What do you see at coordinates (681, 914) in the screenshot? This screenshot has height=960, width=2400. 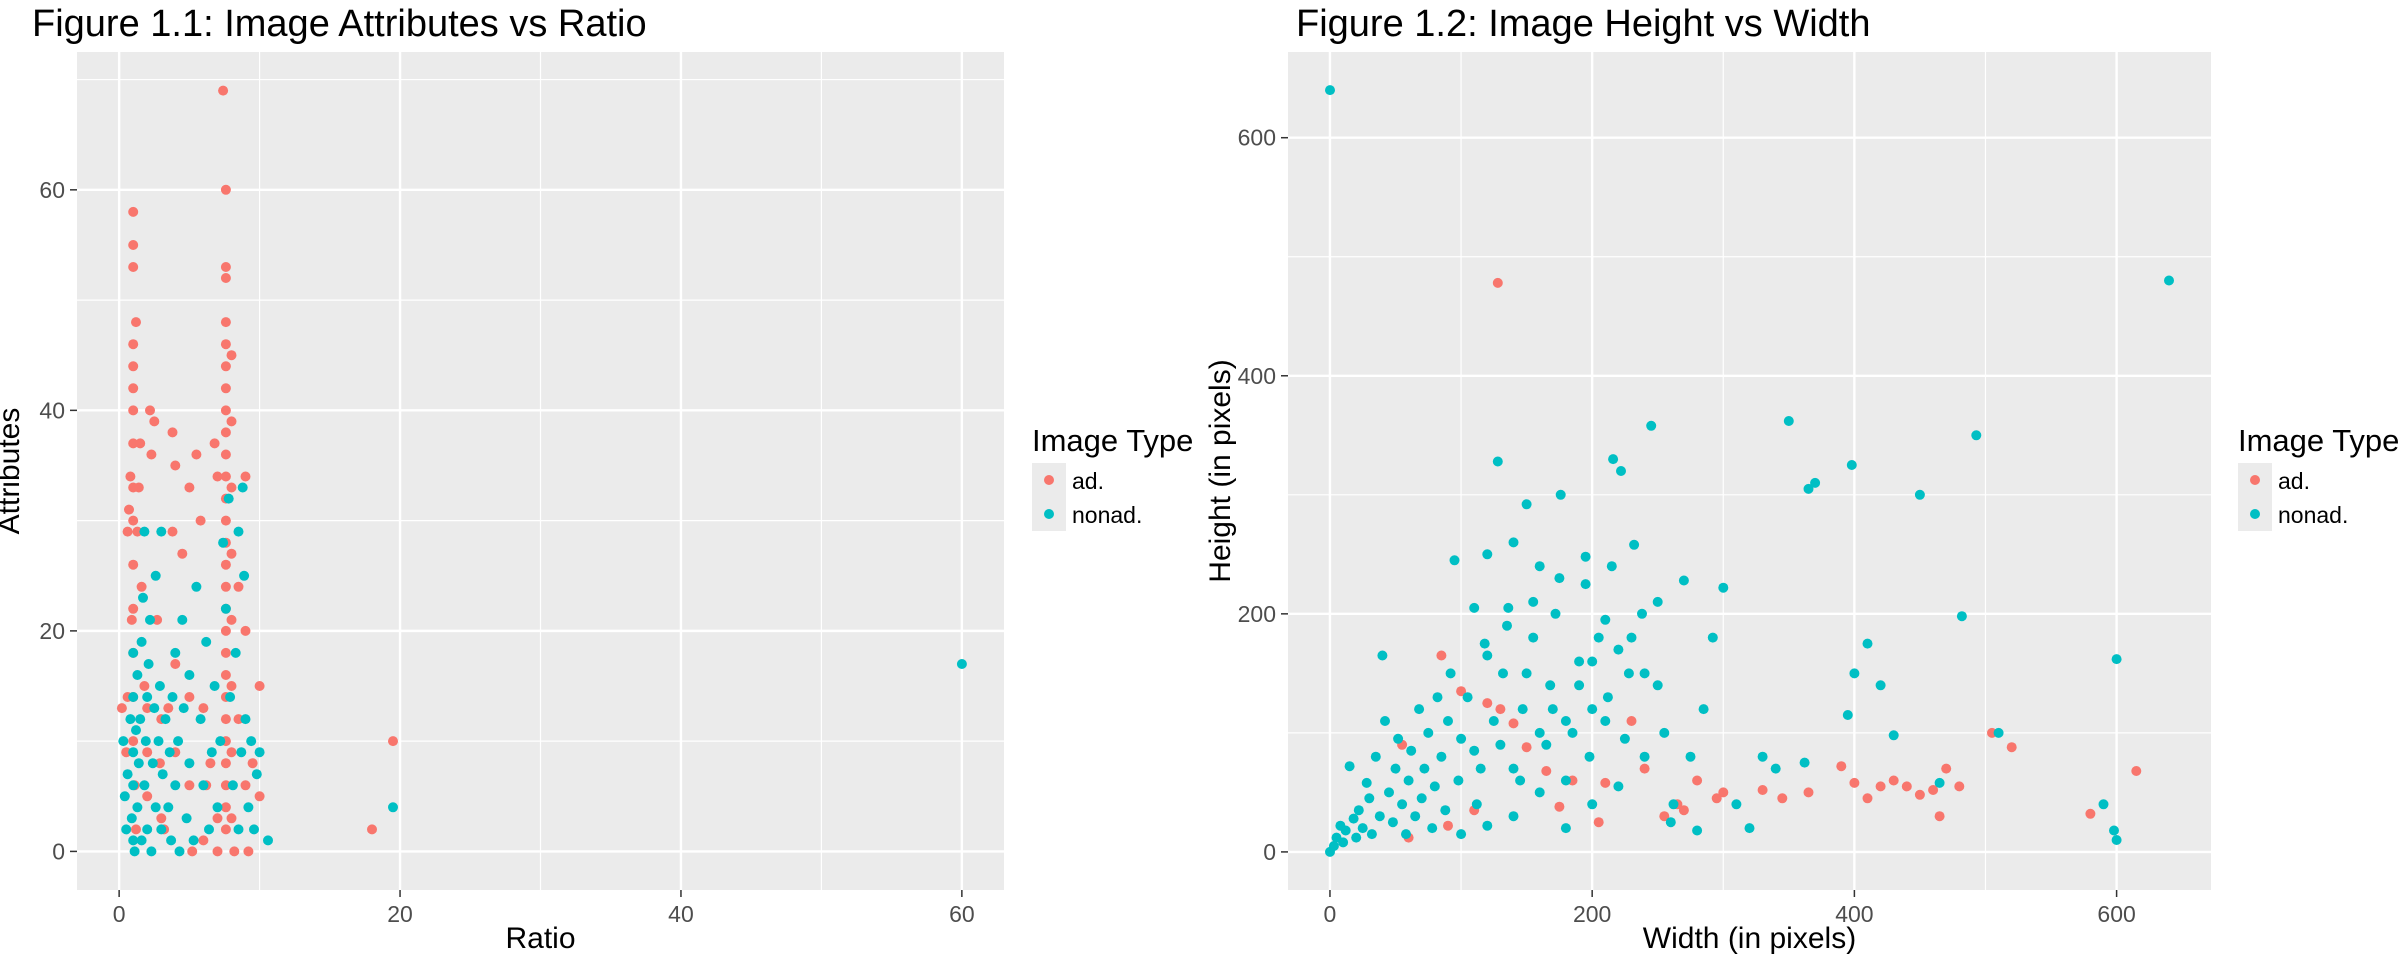 I see `x-tick-label: 40` at bounding box center [681, 914].